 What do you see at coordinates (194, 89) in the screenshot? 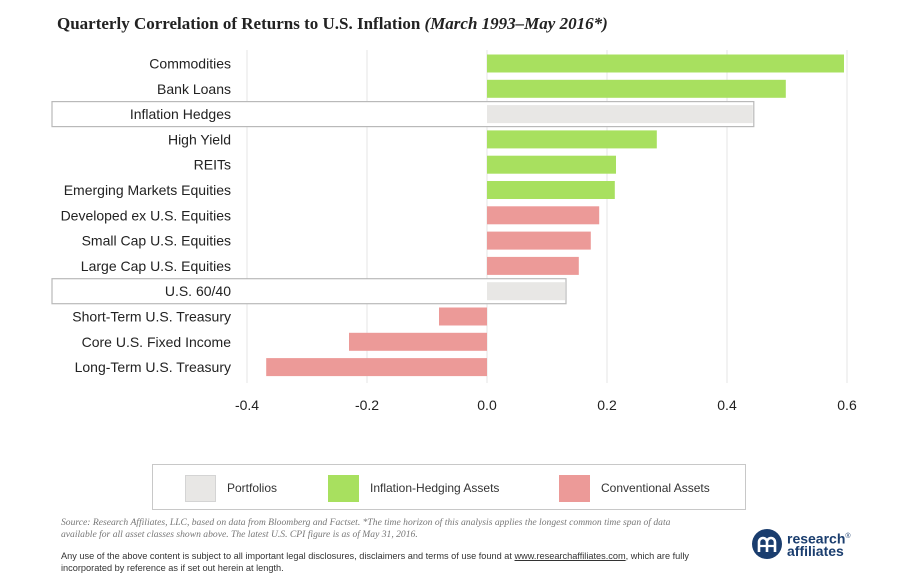
I see `category-label: Bank Loans` at bounding box center [194, 89].